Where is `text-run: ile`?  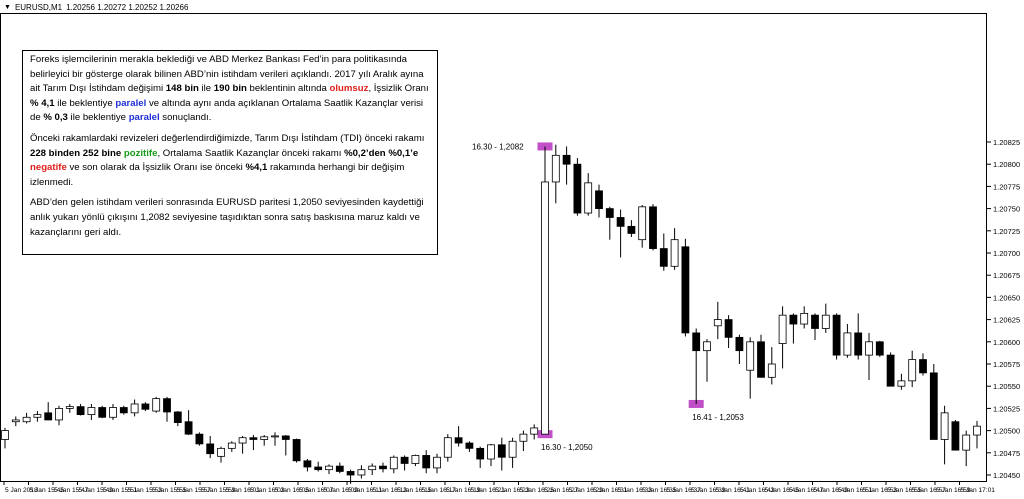
text-run: ile is located at coordinates (206, 89).